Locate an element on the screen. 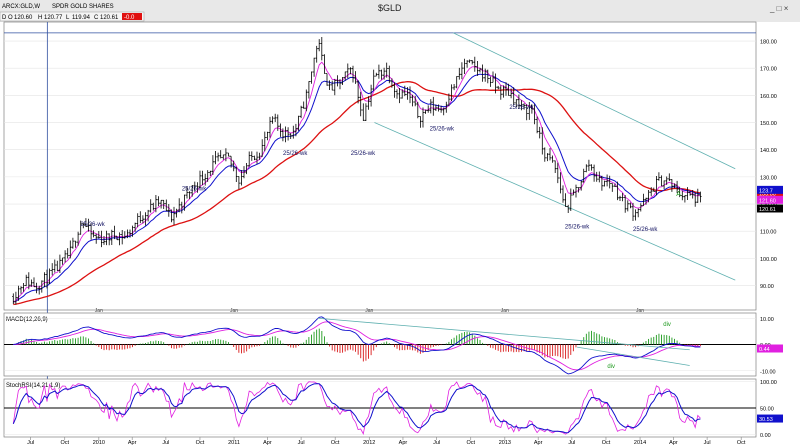  stoch-value-bg is located at coordinates (770, 418).